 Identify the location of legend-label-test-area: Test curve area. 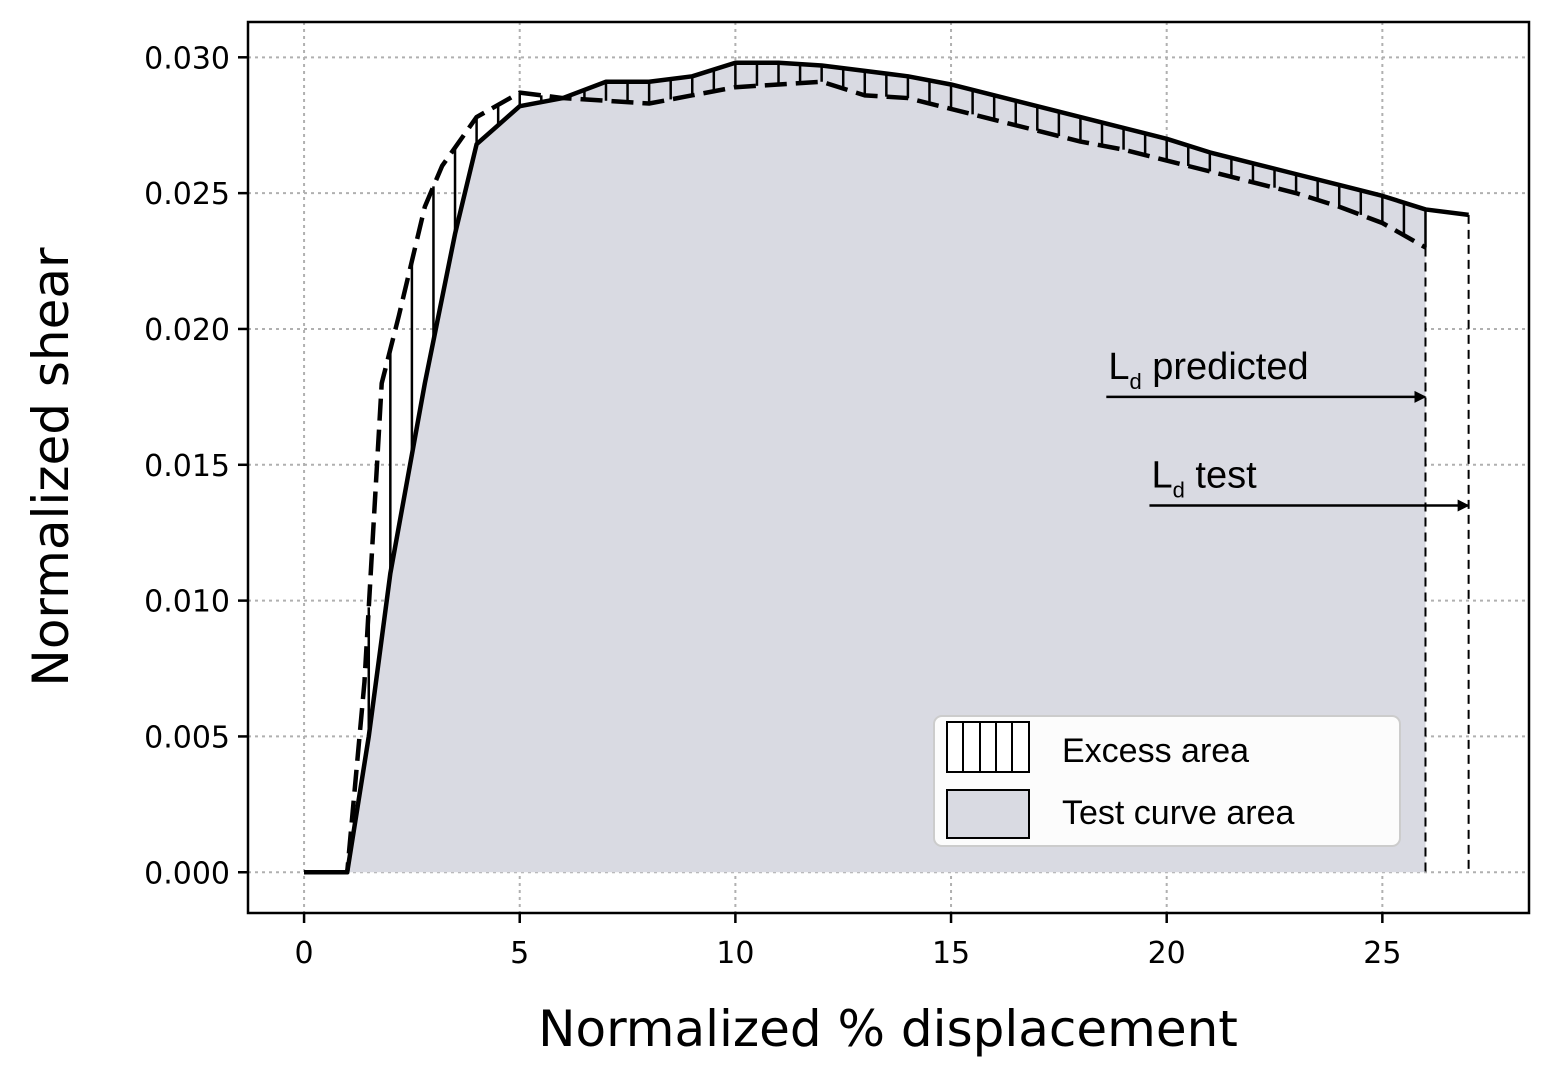
(1178, 813).